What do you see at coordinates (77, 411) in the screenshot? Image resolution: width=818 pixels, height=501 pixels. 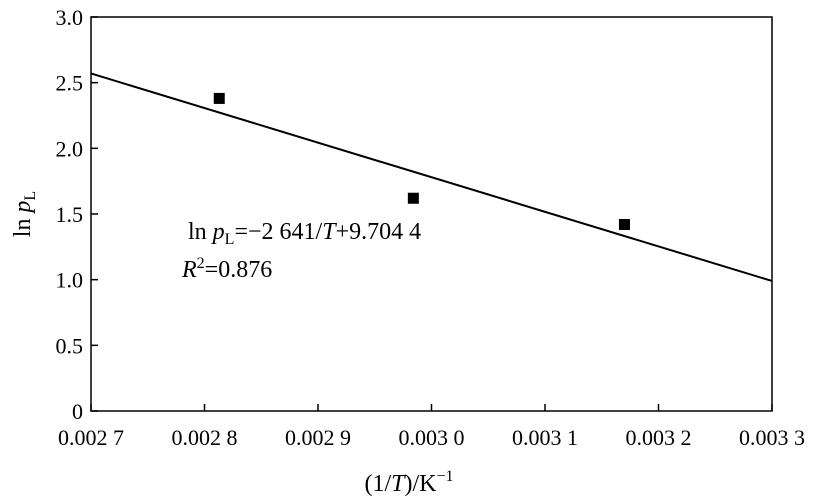 I see `y-tick-label: 0` at bounding box center [77, 411].